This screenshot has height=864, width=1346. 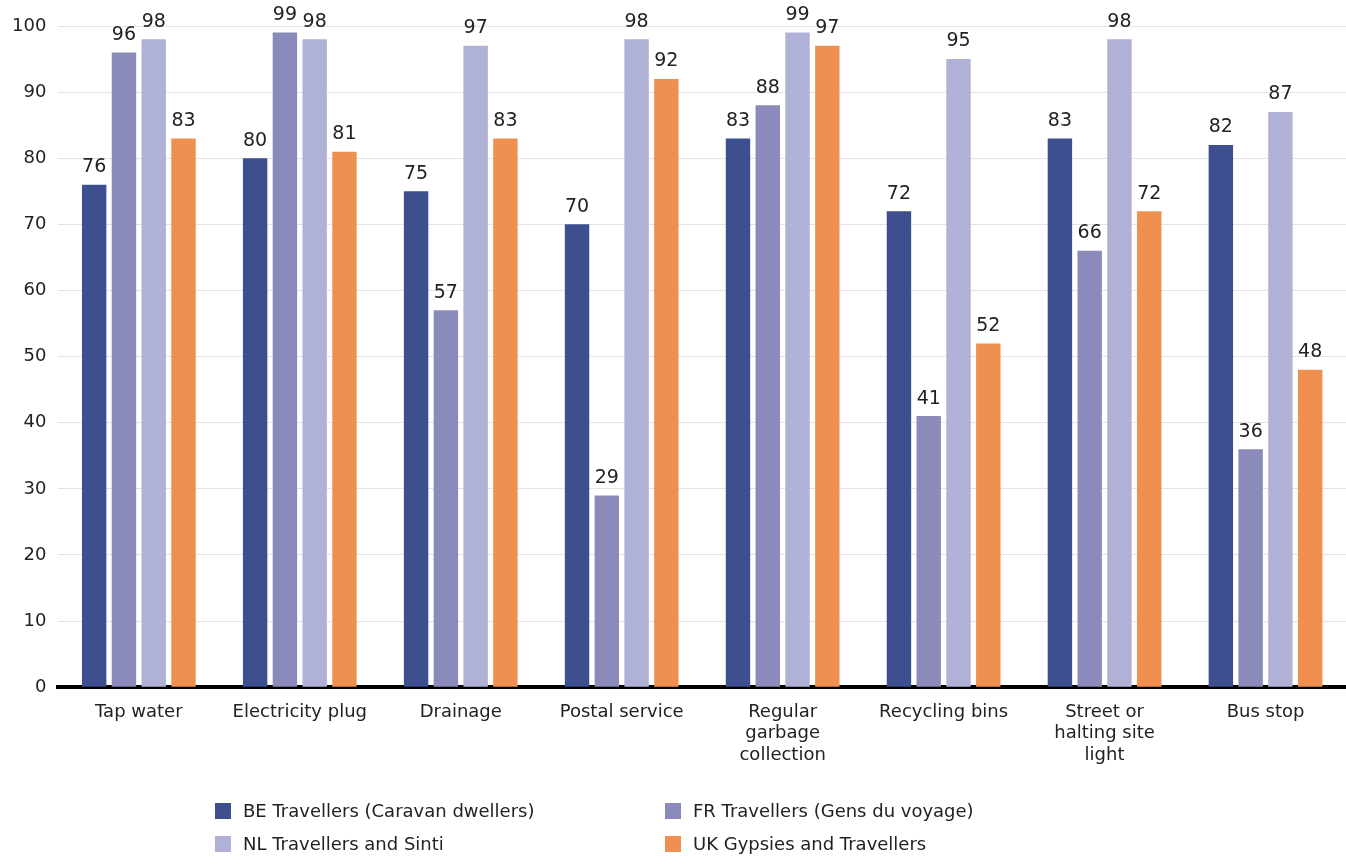 What do you see at coordinates (344, 132) in the screenshot?
I see `data-label: 81` at bounding box center [344, 132].